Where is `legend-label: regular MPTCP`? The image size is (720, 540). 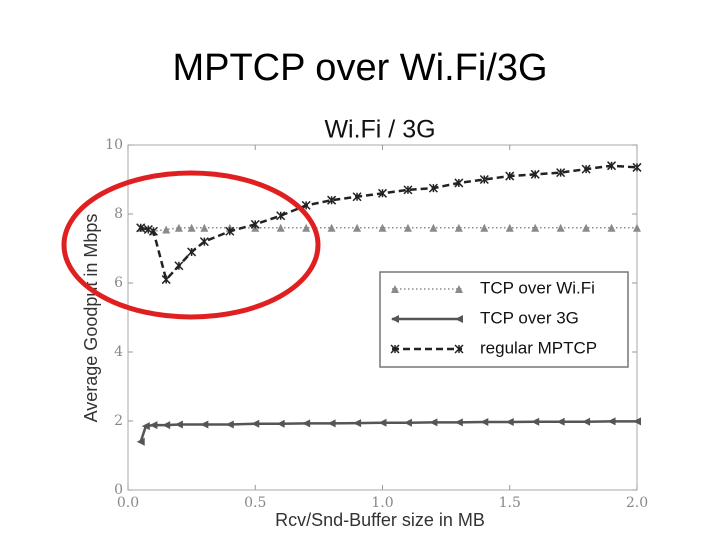 legend-label: regular MPTCP is located at coordinates (538, 347).